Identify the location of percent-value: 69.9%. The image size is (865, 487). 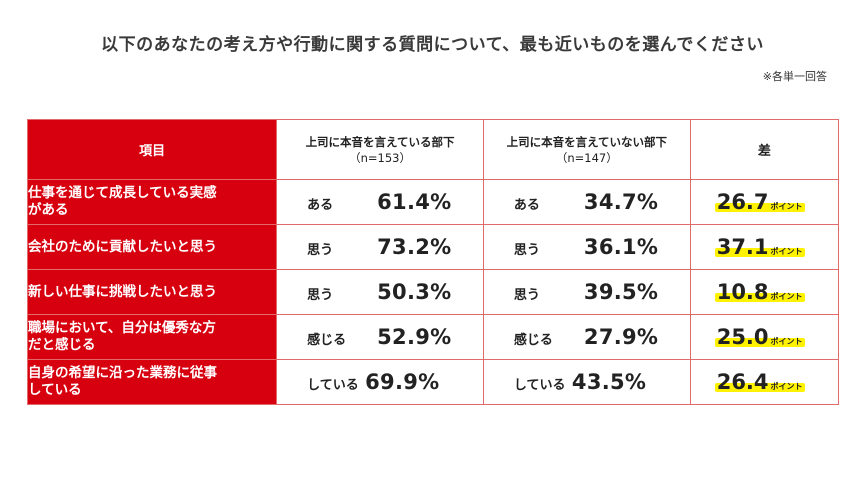
(402, 382).